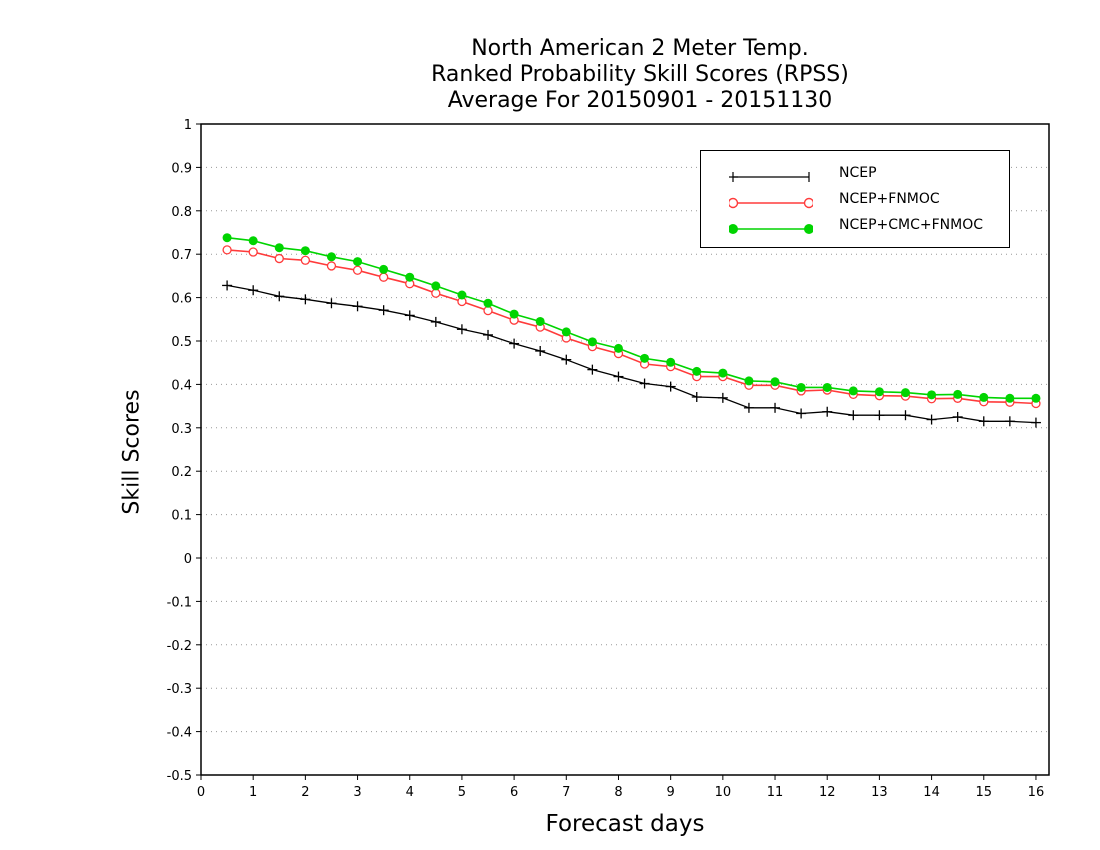 The width and height of the screenshot is (1100, 850). I want to click on y-tick-label: 0.3, so click(181, 429).